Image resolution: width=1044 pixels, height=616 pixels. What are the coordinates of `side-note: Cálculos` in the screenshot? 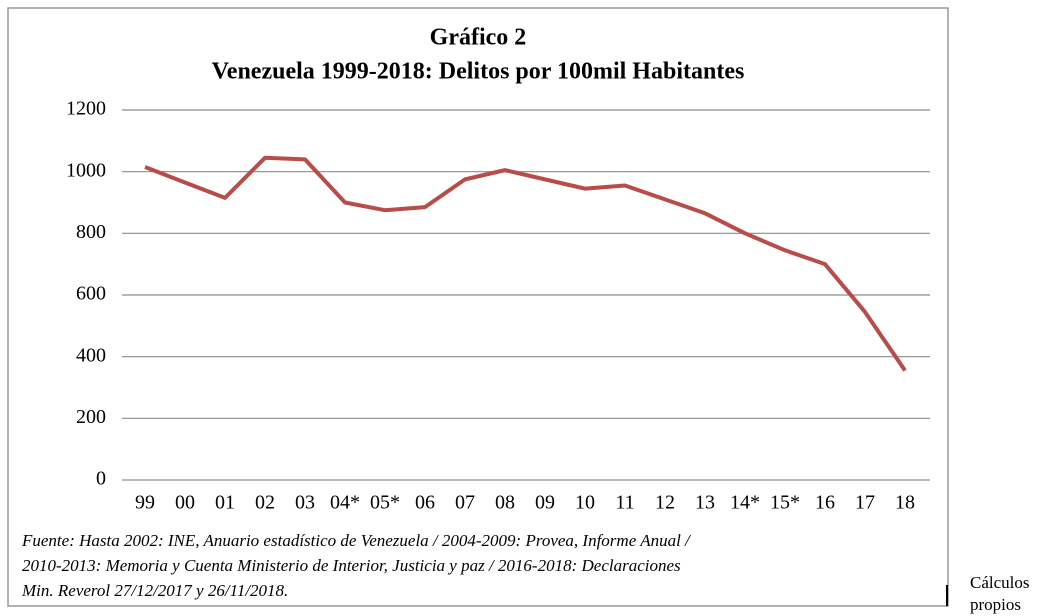 It's located at (1000, 582).